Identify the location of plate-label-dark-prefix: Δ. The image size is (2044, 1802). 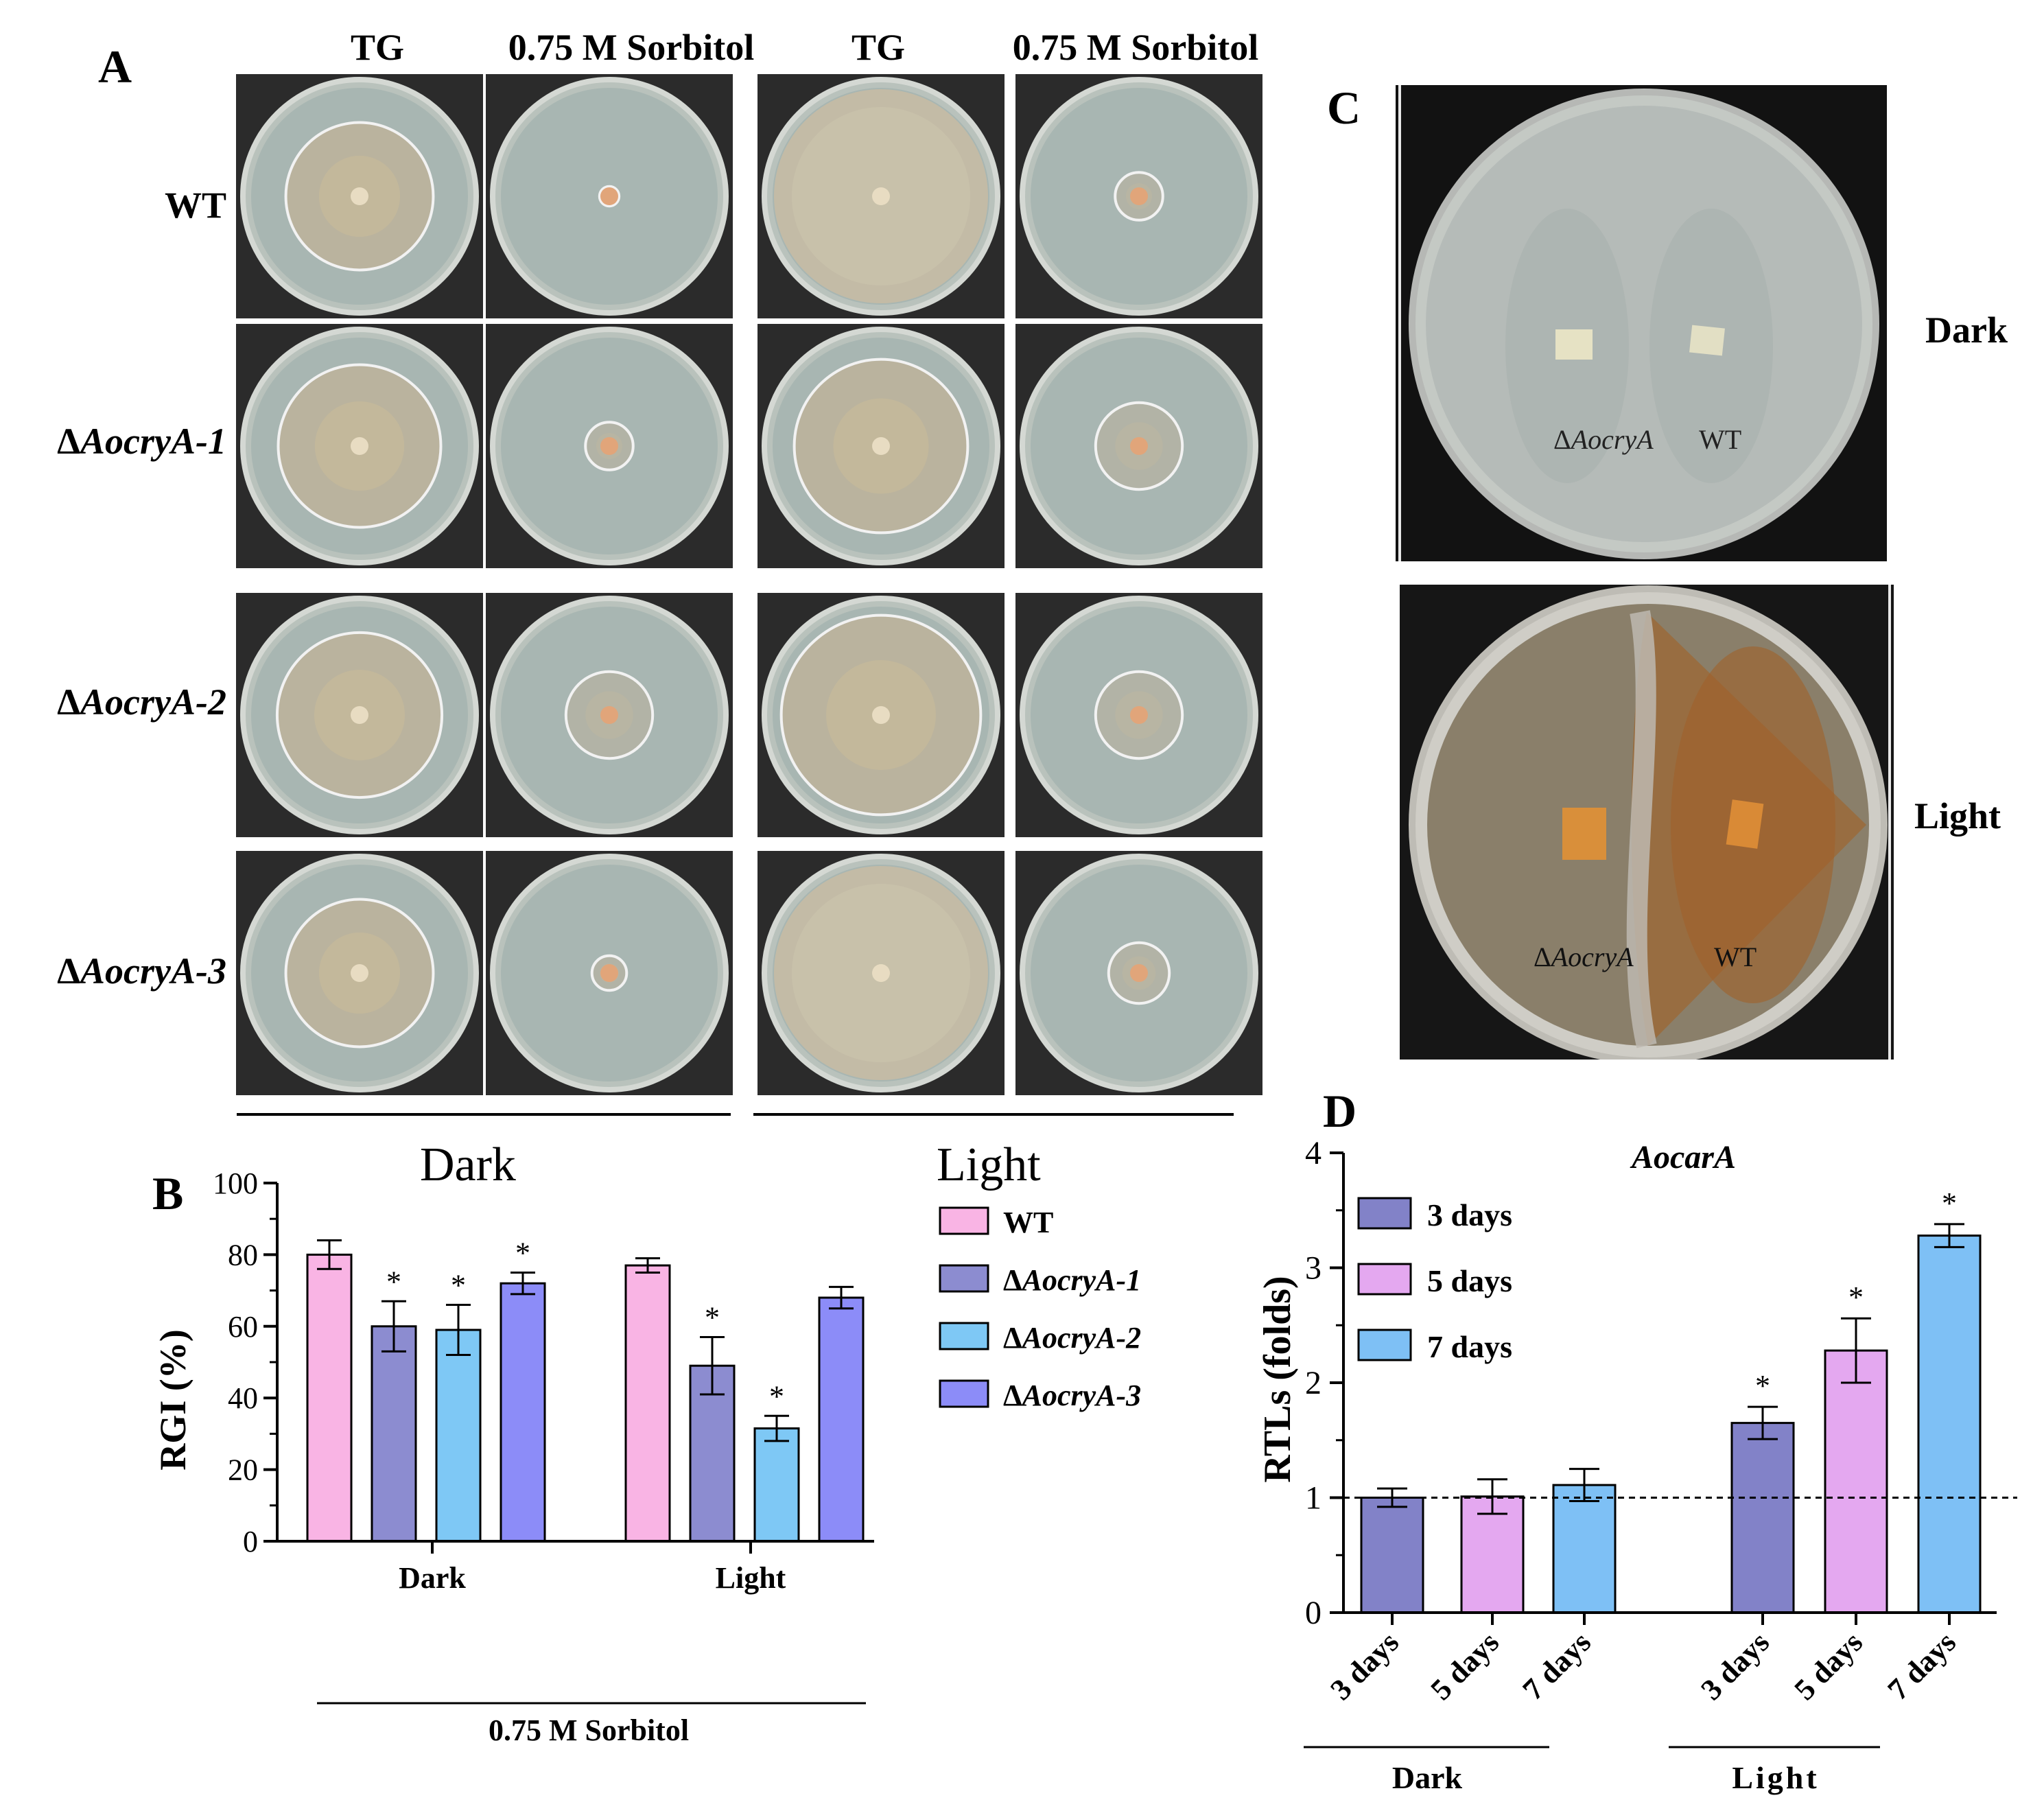
(1562, 440).